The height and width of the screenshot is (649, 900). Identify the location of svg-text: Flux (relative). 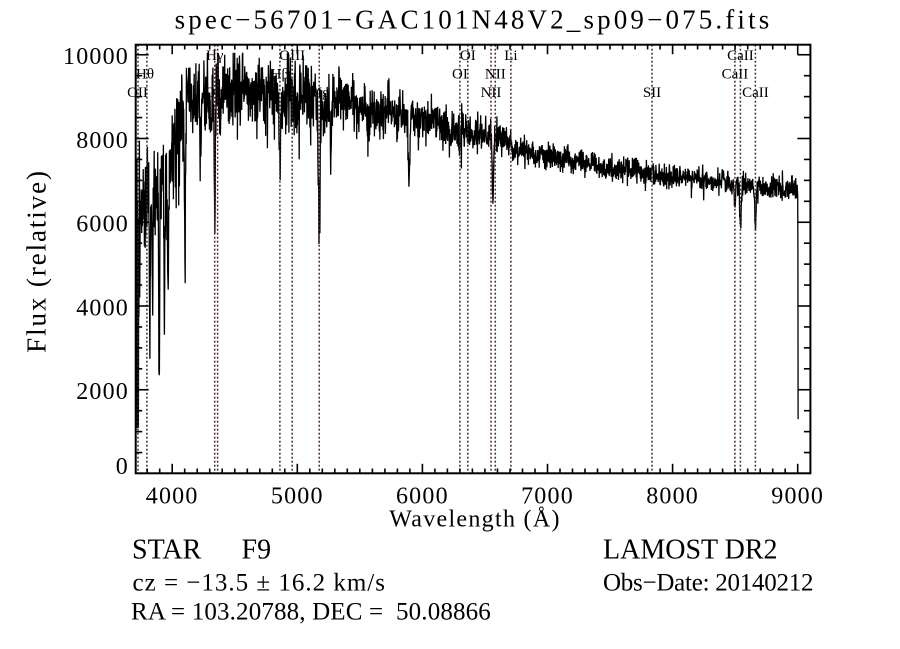
(37, 261).